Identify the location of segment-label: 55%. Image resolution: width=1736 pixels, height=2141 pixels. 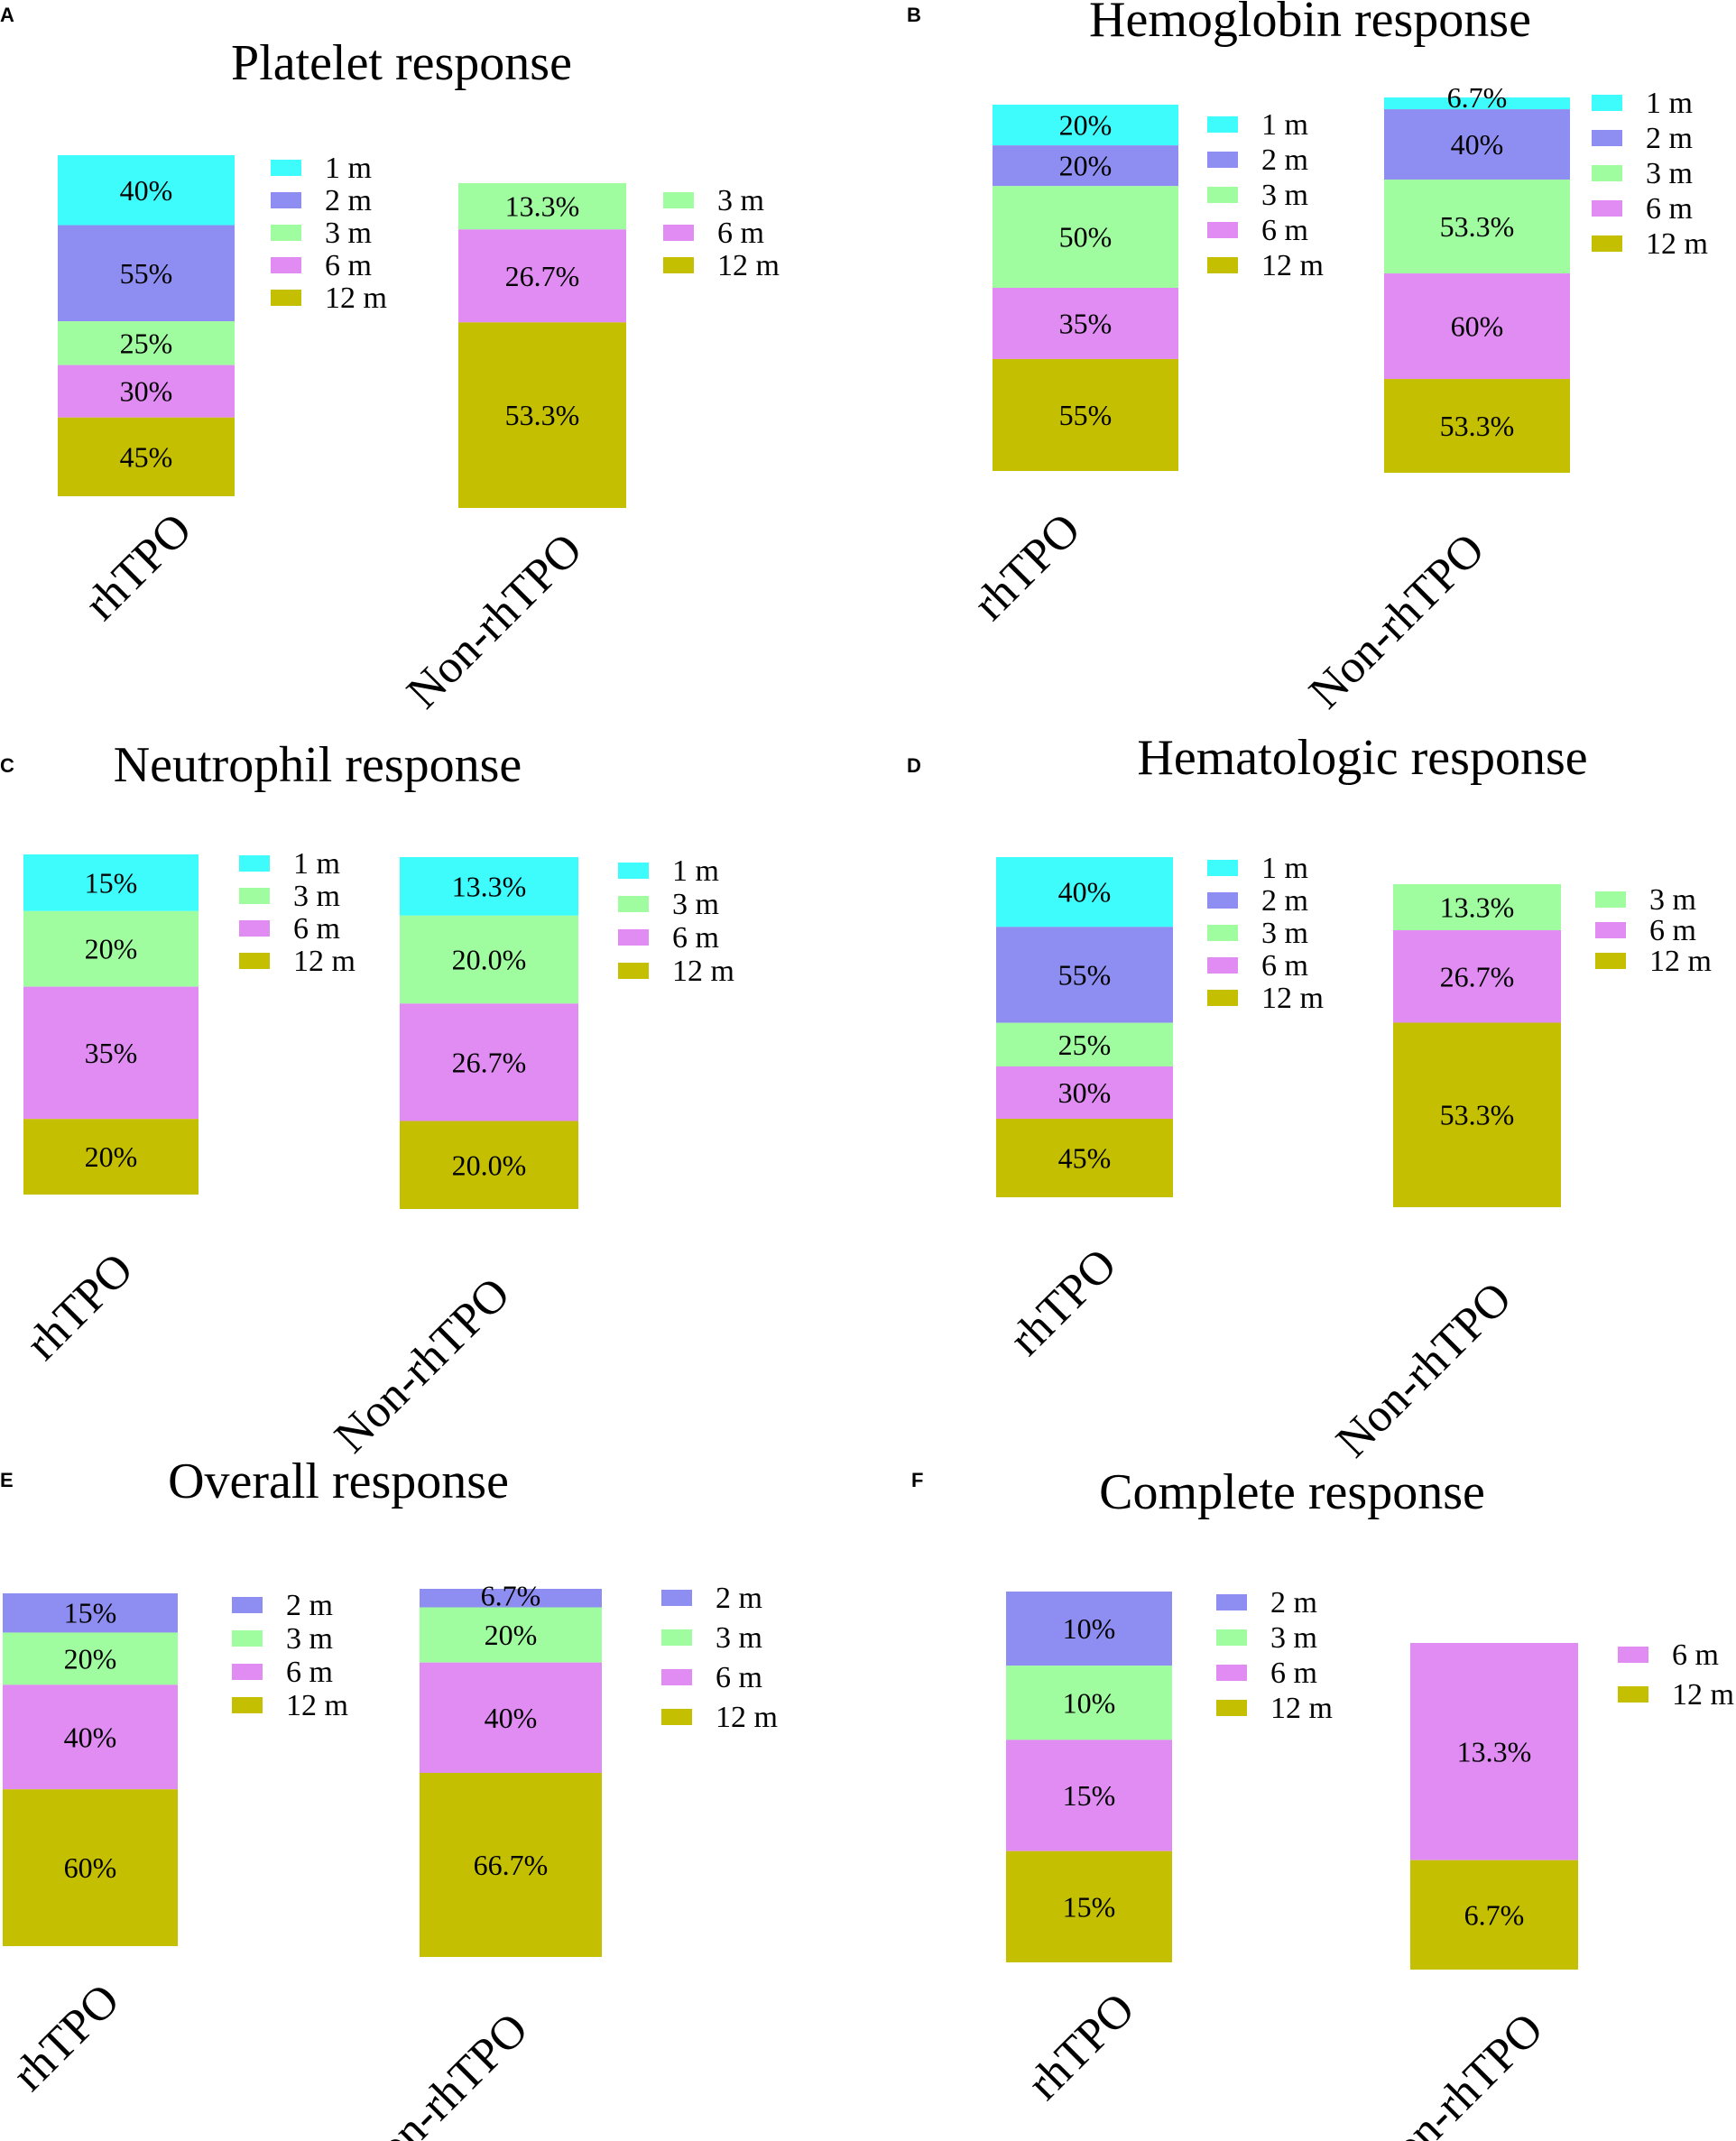
(1086, 415).